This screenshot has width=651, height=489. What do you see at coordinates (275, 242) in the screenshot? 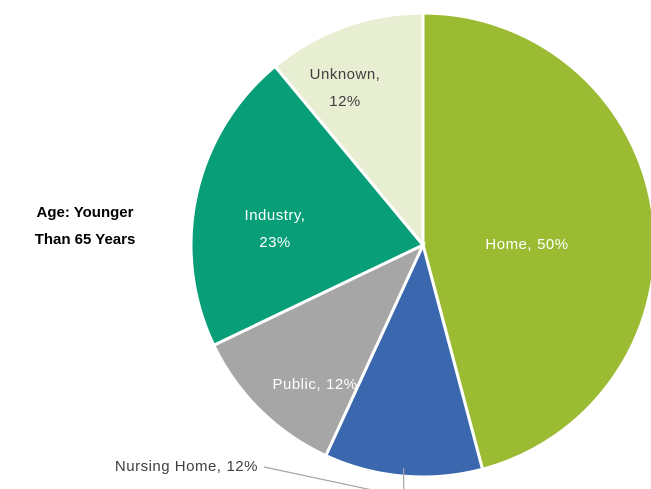
I see `slice-value-label: 23%` at bounding box center [275, 242].